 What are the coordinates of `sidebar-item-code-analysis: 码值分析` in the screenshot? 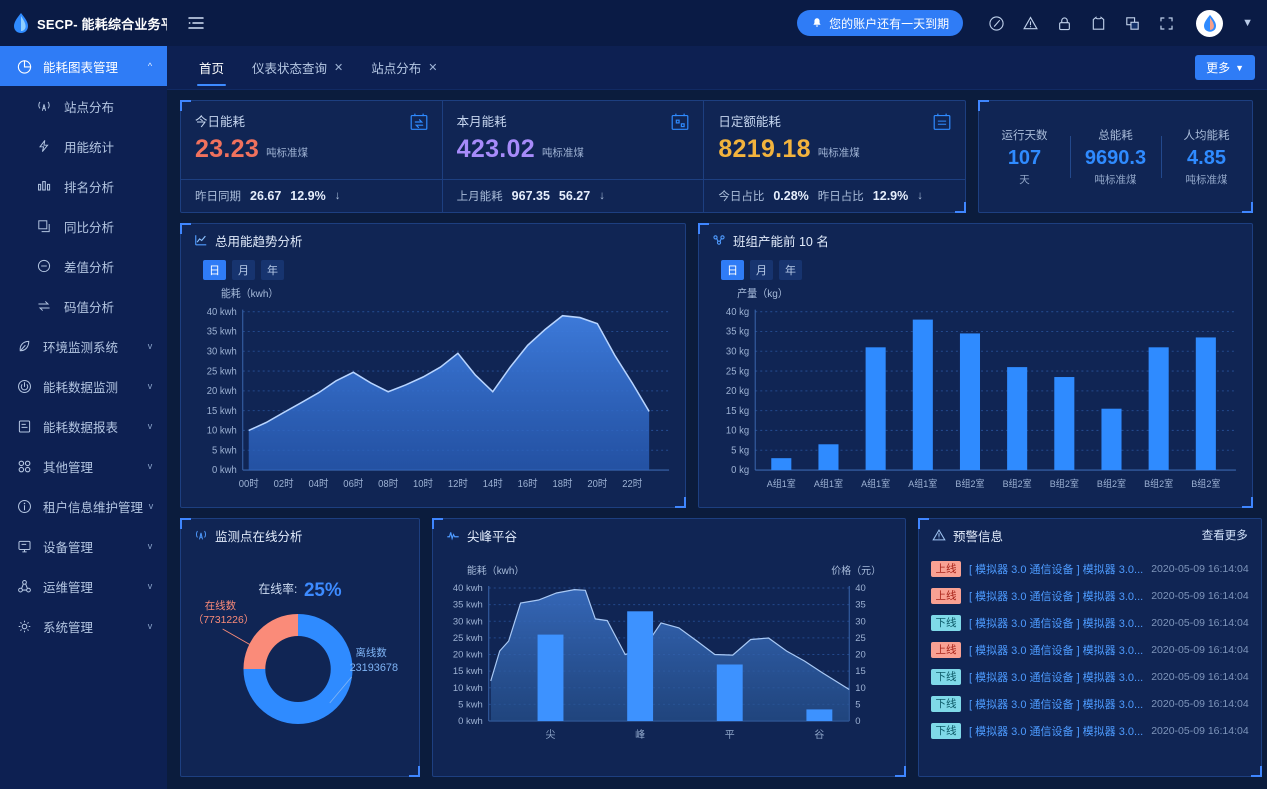 It's located at (83, 306).